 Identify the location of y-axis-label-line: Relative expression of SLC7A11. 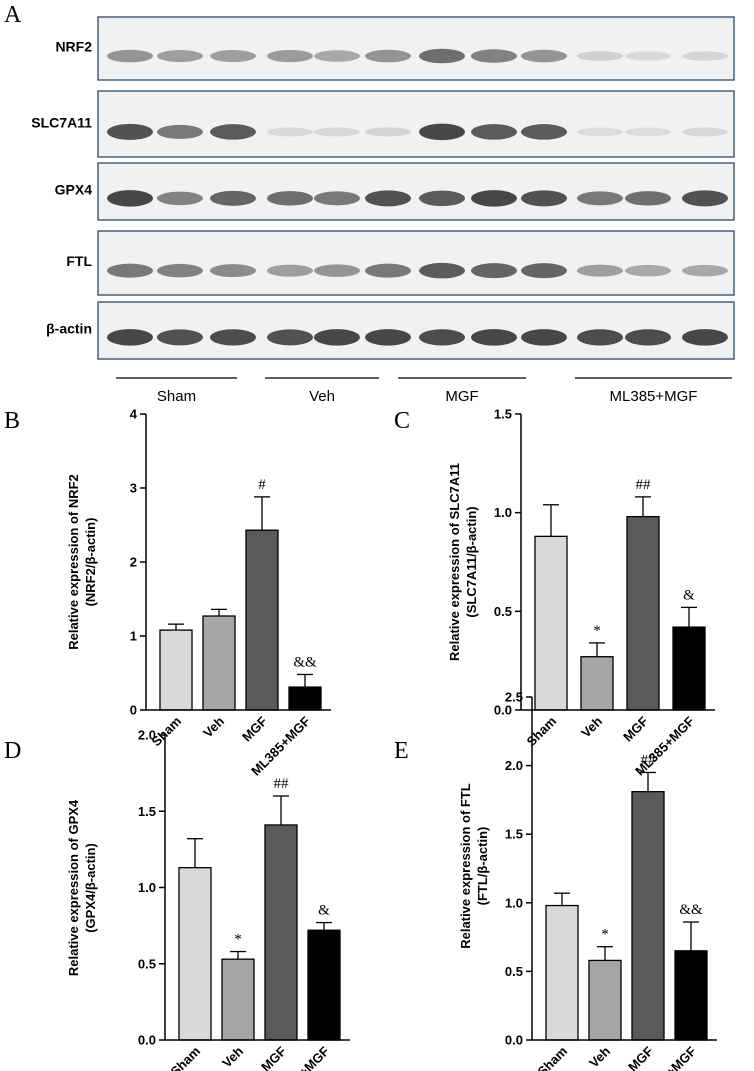
(454, 562).